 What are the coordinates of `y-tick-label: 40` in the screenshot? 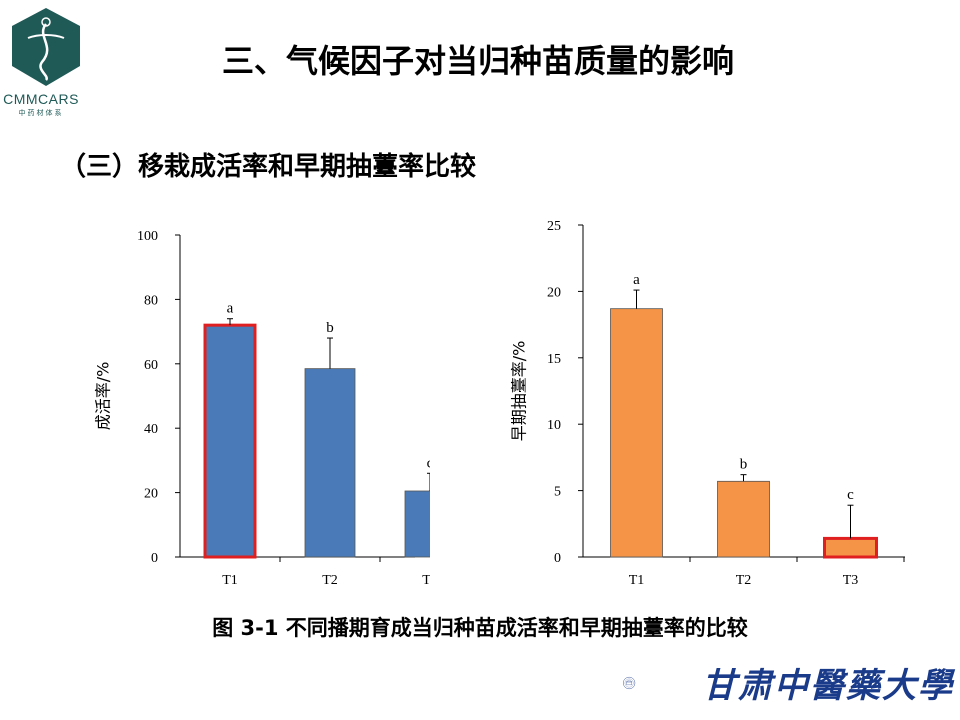 It's located at (151, 429).